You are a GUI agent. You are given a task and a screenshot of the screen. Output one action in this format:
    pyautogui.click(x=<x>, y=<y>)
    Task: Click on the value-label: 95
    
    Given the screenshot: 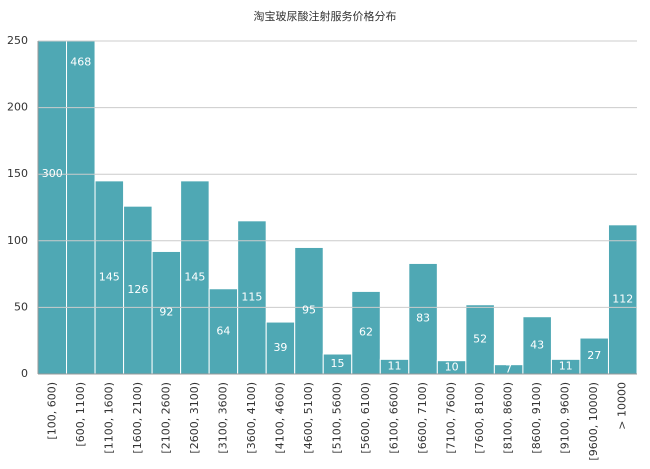 What is the action you would take?
    pyautogui.click(x=309, y=310)
    